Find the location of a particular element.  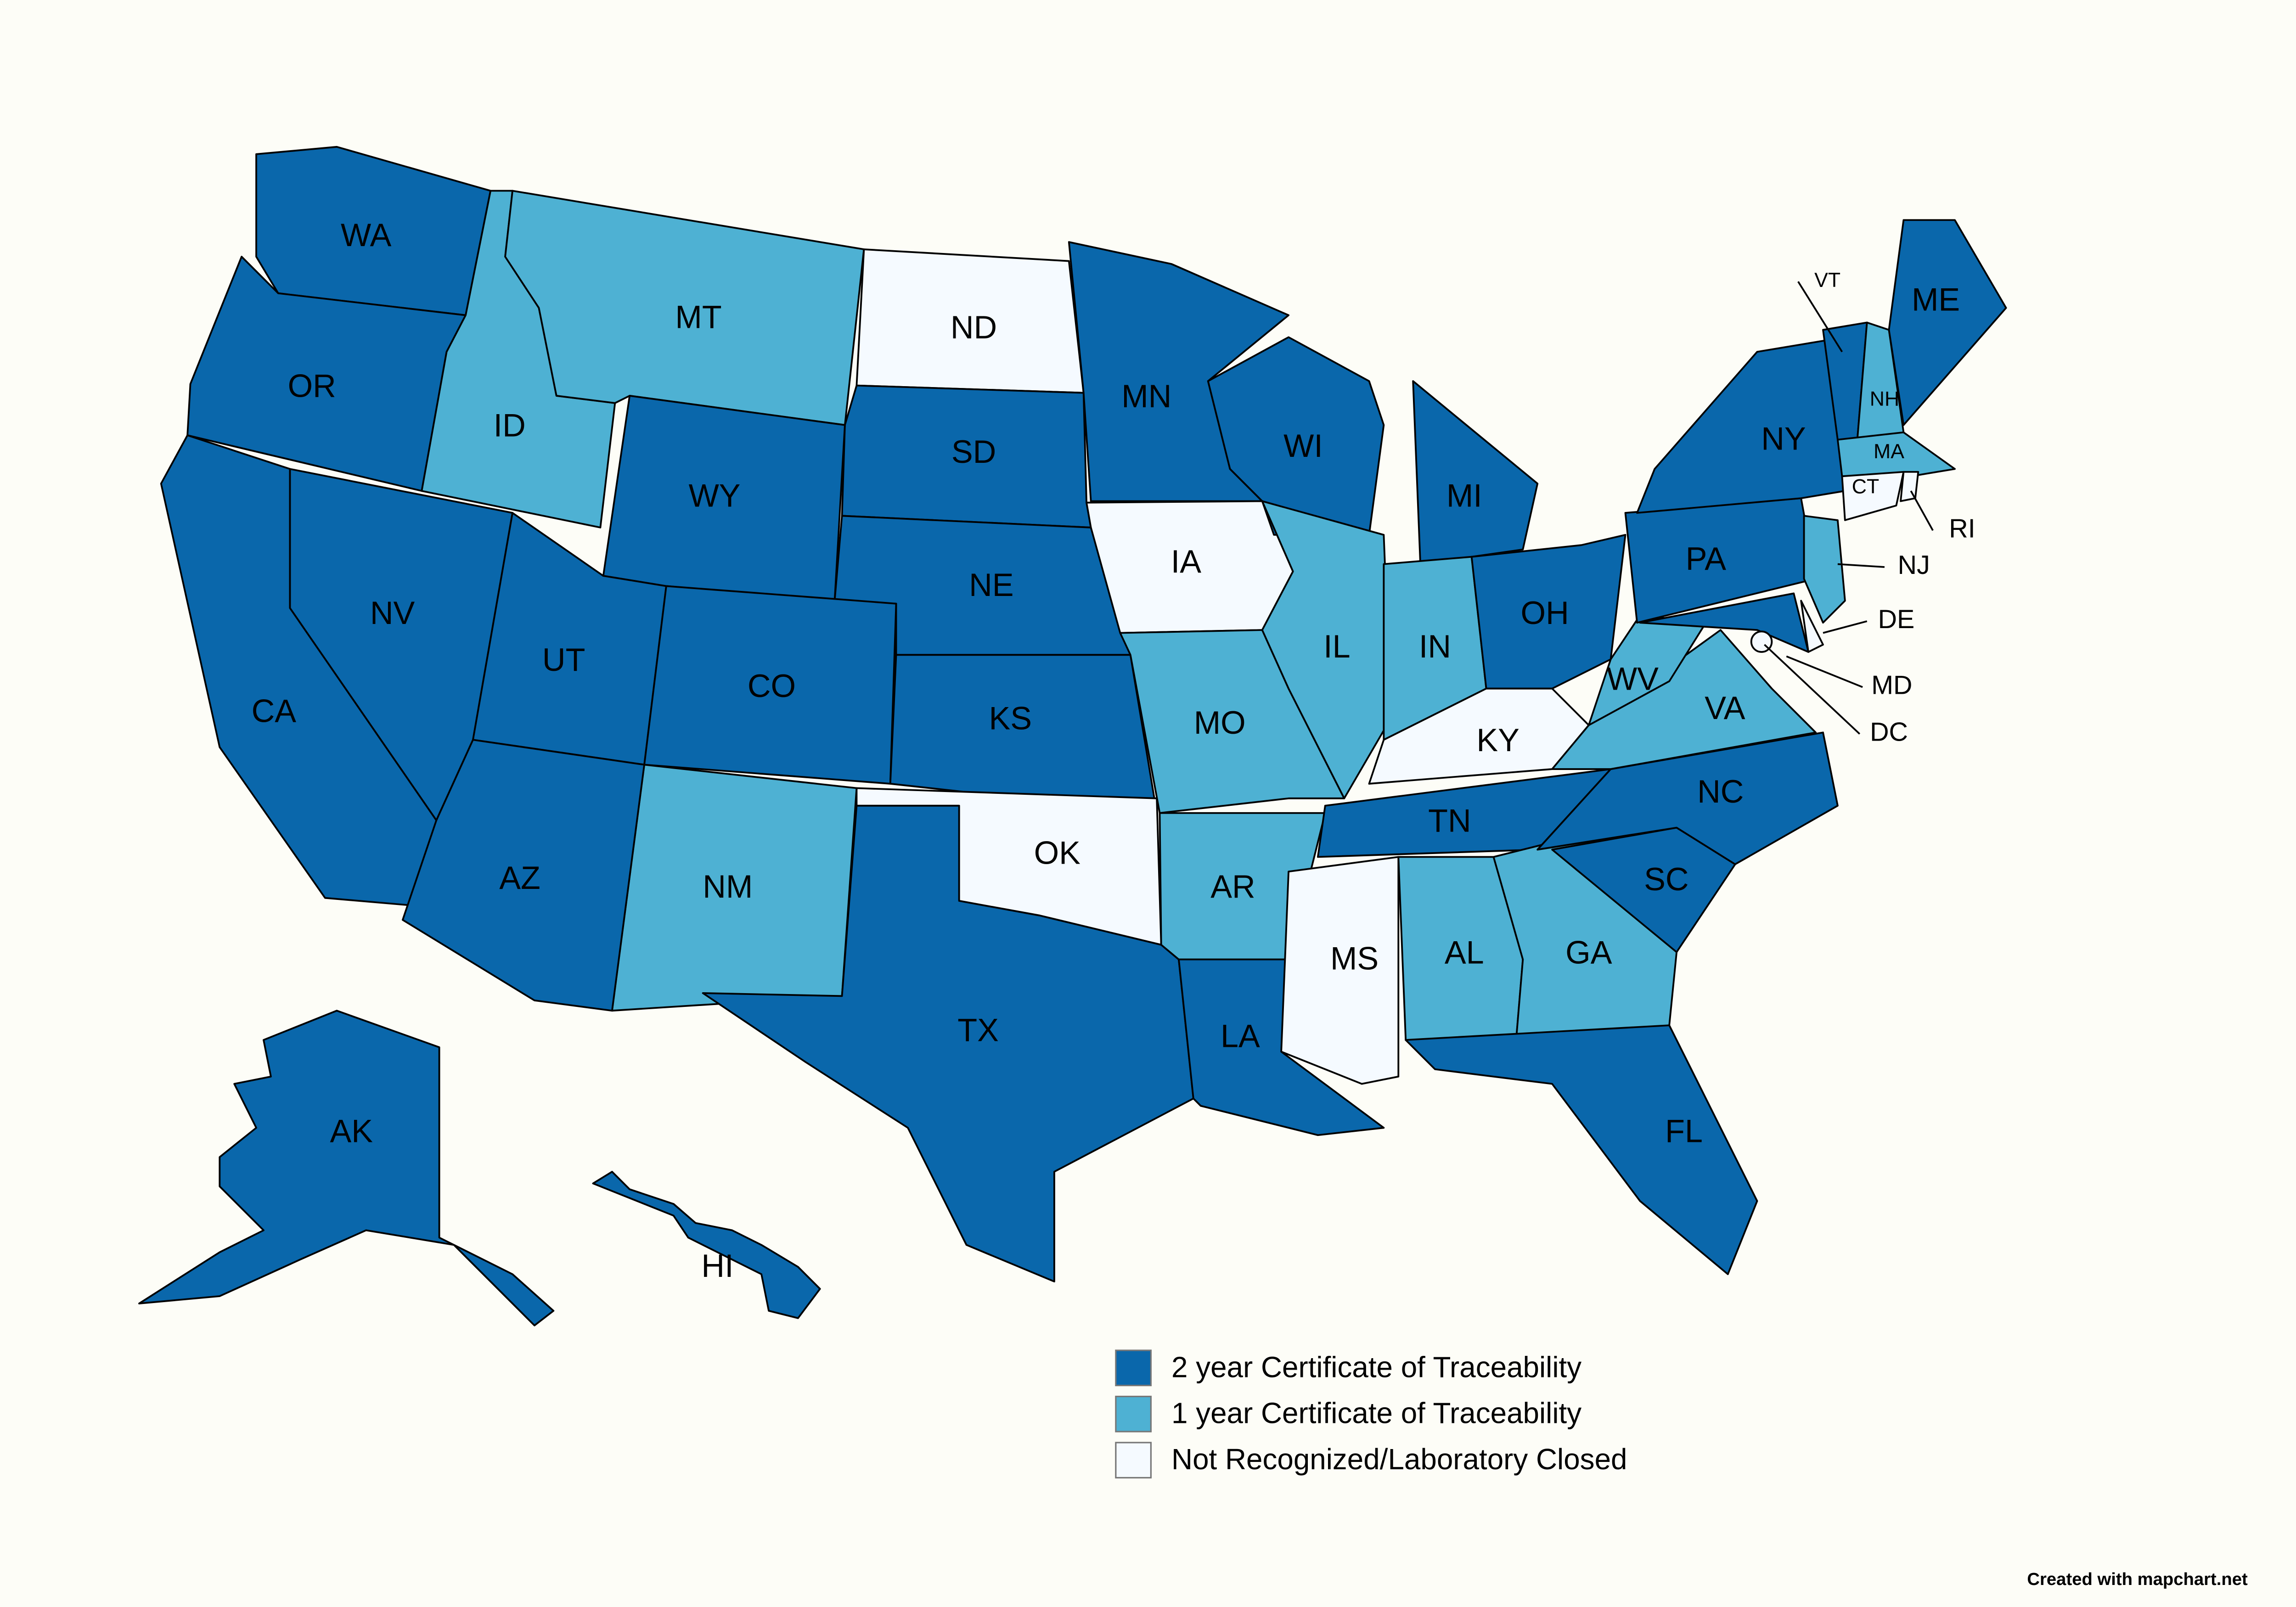

state-label: TN is located at coordinates (1449, 821).